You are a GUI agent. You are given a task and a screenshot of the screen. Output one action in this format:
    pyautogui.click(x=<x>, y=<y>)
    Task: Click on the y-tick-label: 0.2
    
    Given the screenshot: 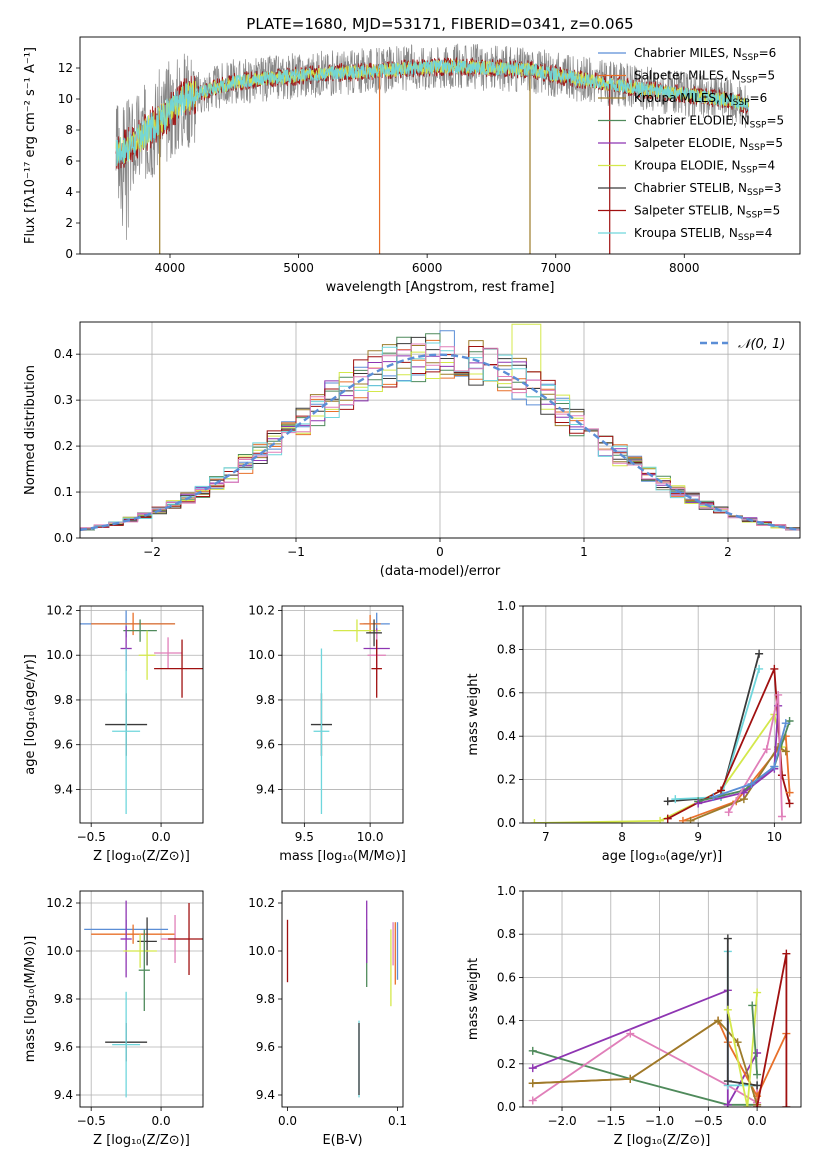 What is the action you would take?
    pyautogui.click(x=506, y=780)
    